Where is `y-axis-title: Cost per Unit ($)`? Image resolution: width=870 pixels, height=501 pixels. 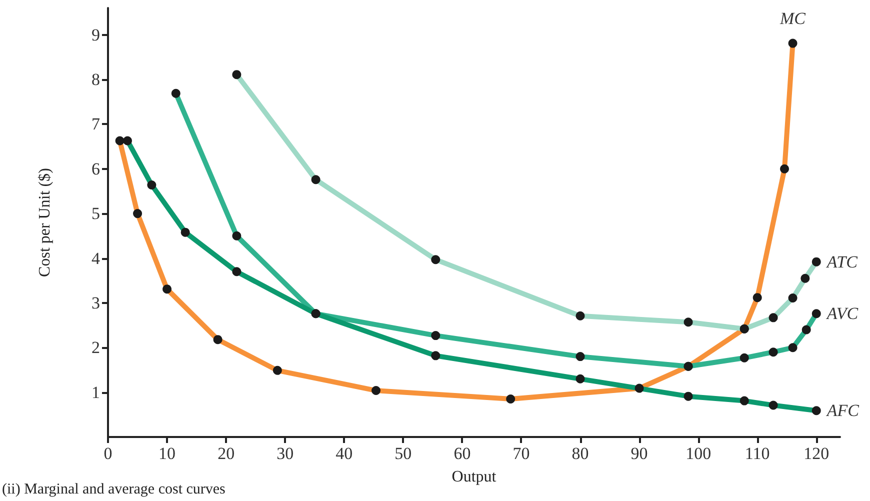 y-axis-title: Cost per Unit ($) is located at coordinates (45, 222).